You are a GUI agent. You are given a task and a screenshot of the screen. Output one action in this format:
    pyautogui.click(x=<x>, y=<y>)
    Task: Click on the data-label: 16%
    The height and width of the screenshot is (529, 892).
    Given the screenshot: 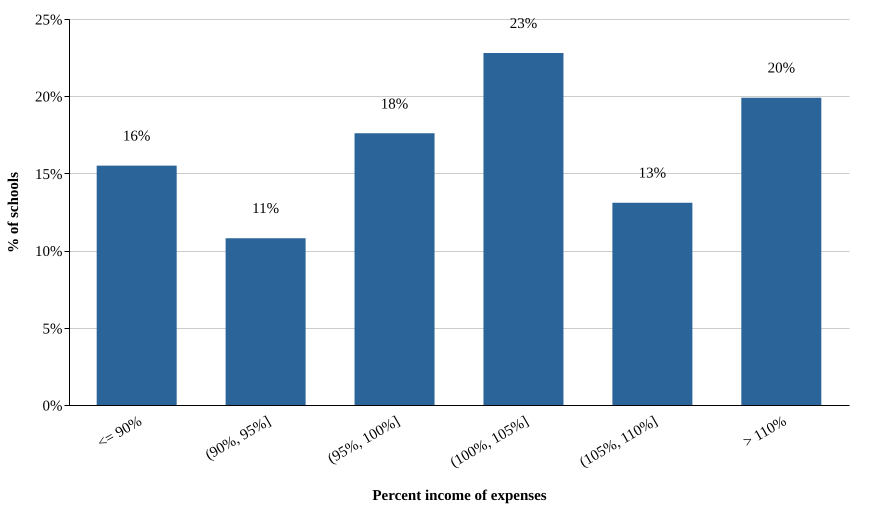 What is the action you would take?
    pyautogui.click(x=136, y=136)
    